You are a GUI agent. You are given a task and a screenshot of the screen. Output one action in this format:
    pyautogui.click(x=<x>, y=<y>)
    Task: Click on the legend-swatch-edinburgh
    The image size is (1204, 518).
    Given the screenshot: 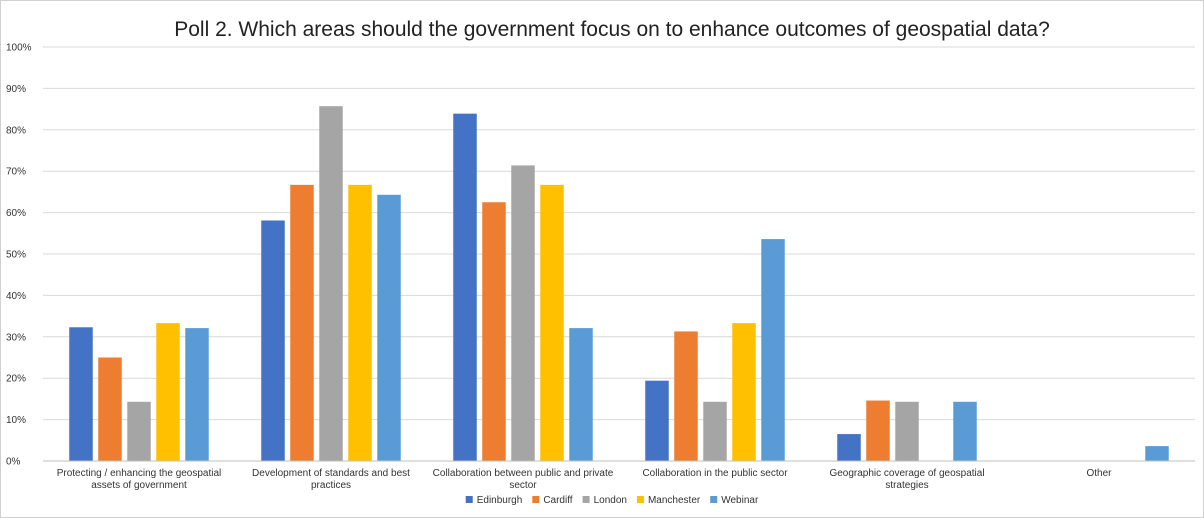 What is the action you would take?
    pyautogui.click(x=469, y=499)
    